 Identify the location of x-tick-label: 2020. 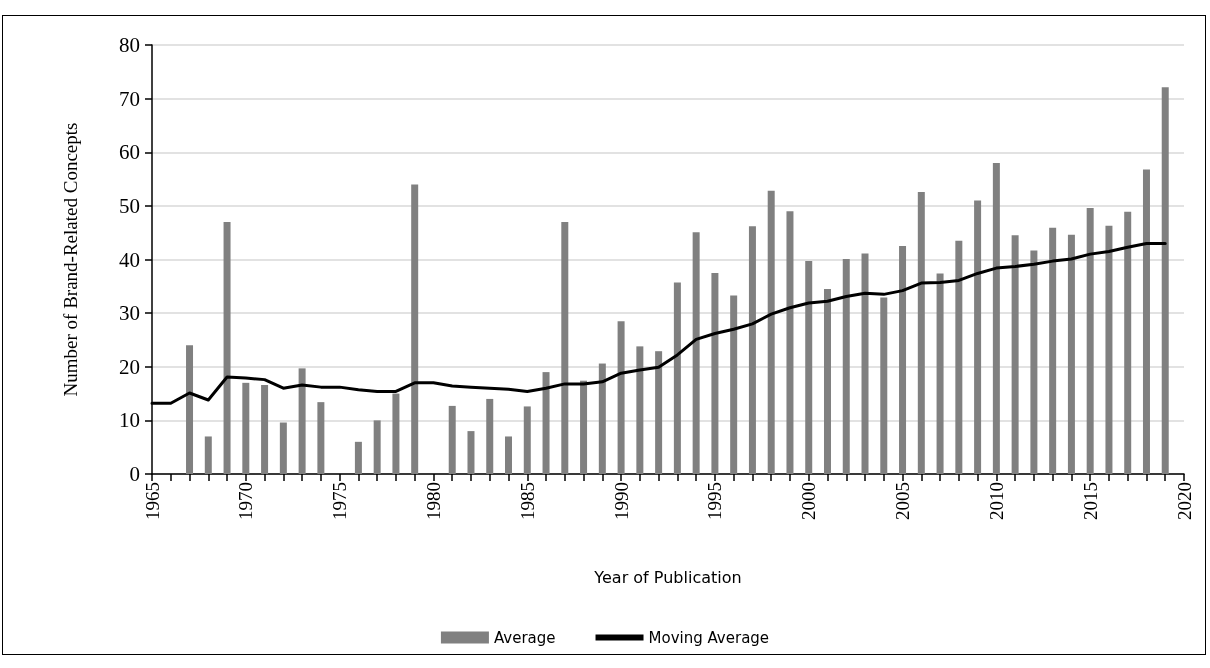
(1184, 501).